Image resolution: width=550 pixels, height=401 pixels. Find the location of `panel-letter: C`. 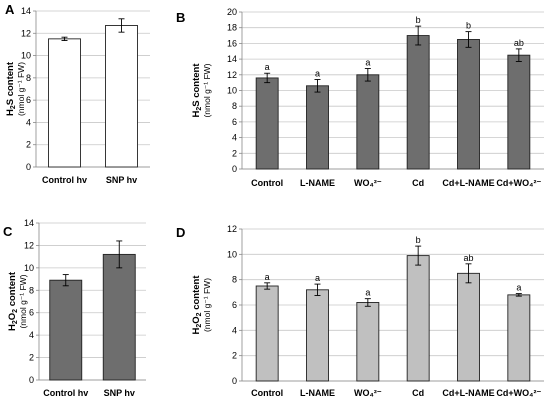

panel-letter: C is located at coordinates (8, 231).